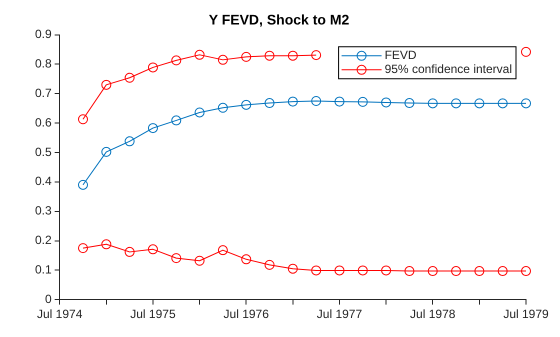 This screenshot has height=337, width=560. Describe the element at coordinates (43, 93) in the screenshot. I see `y-tick-label: 0.7` at that location.